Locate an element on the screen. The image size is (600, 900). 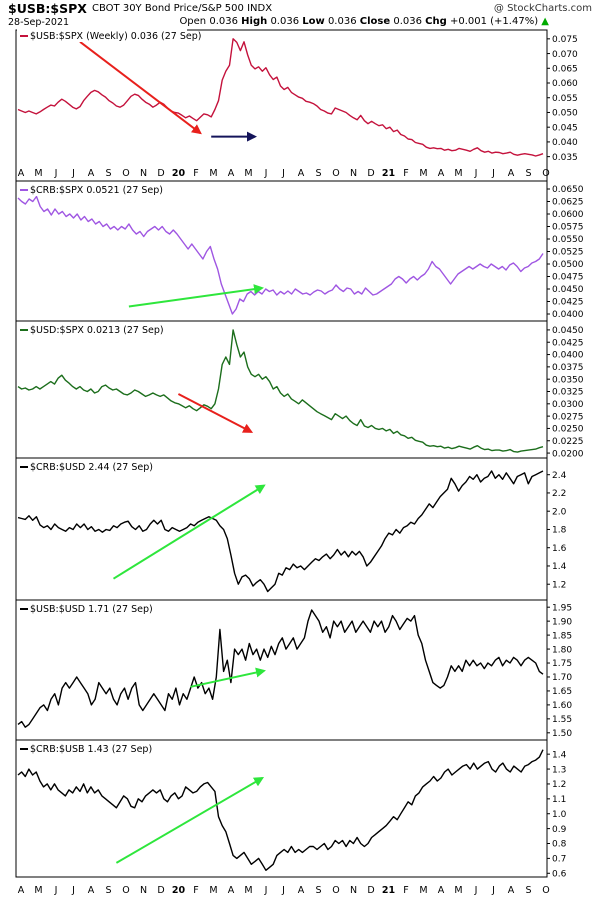
y-tick-label: 0.0575 is located at coordinates (568, 228).